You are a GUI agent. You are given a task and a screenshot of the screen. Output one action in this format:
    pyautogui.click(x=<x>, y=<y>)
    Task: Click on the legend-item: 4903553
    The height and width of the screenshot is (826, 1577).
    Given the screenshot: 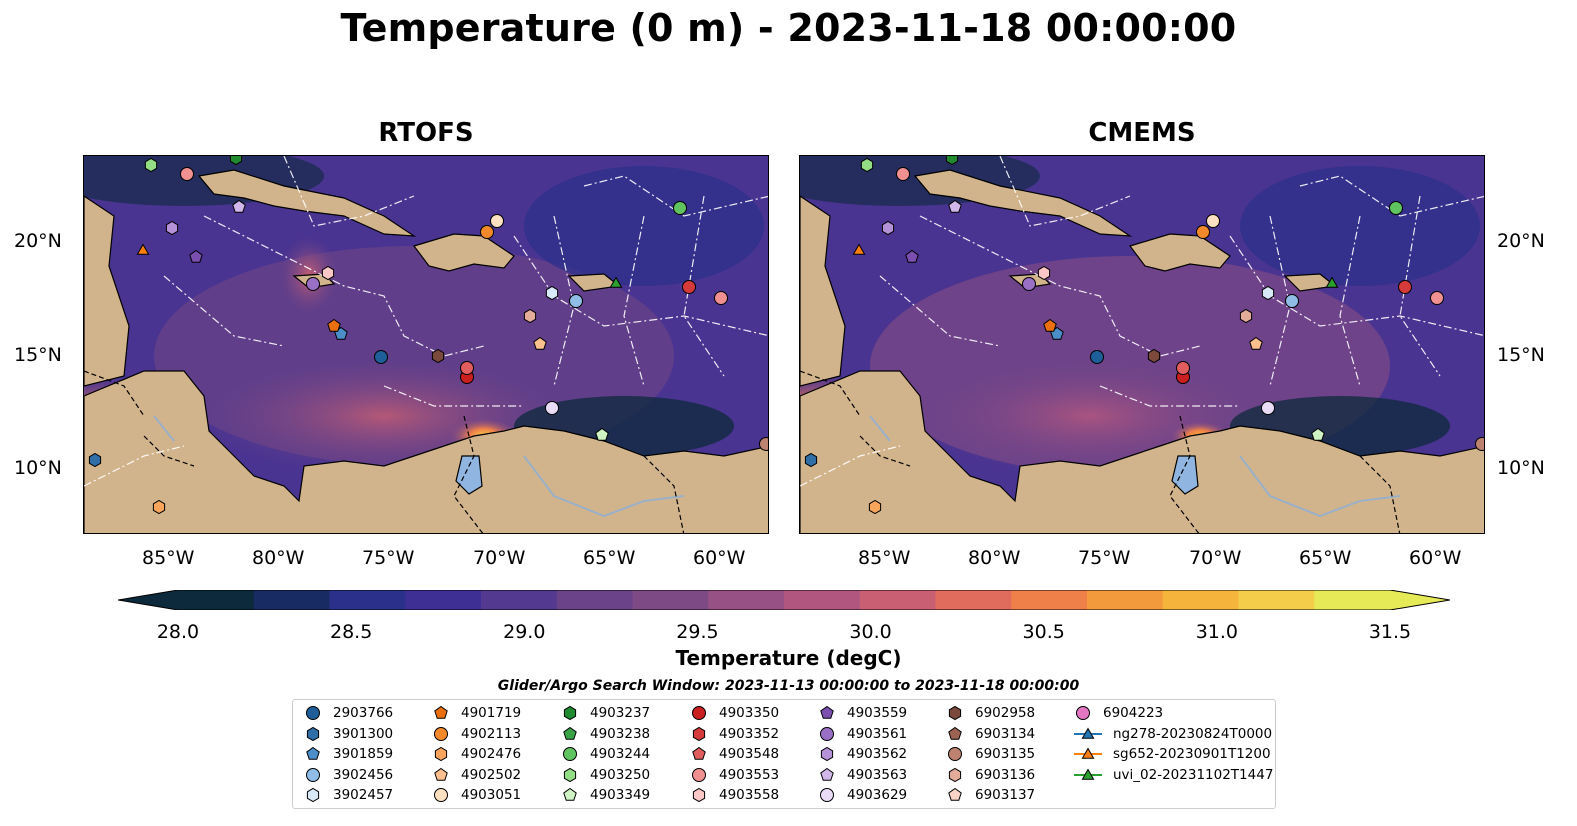 What is the action you would take?
    pyautogui.click(x=734, y=775)
    